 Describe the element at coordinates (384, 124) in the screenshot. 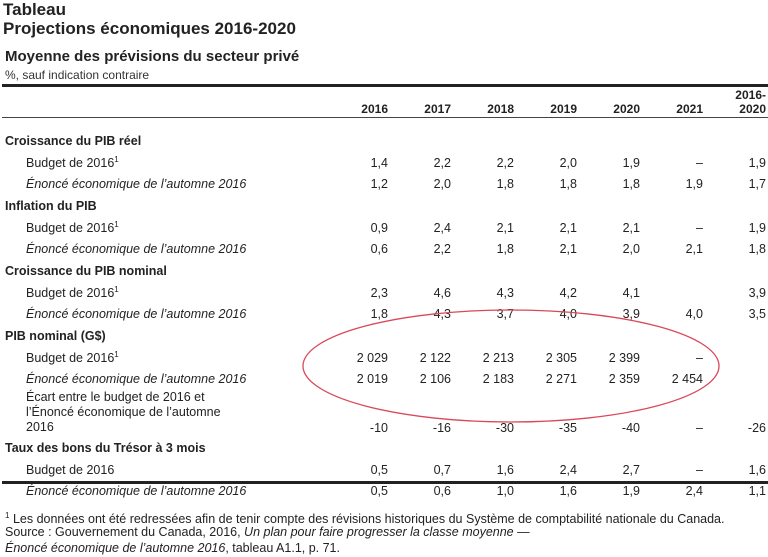

I see `spacer` at that location.